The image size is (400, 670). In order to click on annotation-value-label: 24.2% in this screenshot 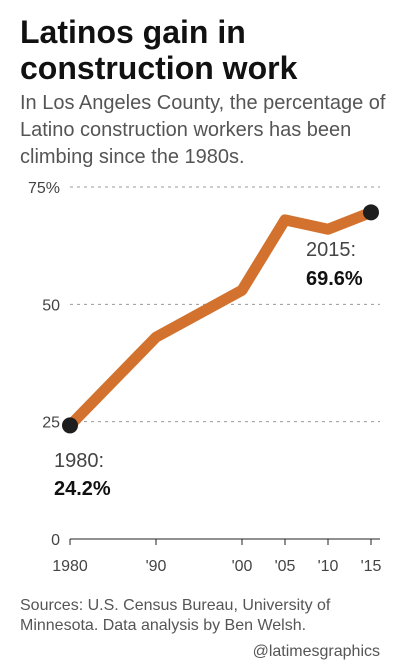, I will do `click(82, 489)`.